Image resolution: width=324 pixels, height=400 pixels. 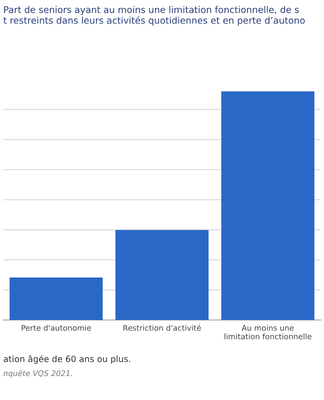 I want to click on chart-title: Part de seniors ayant au moins une limitation fonctionnelle, de s t restreints dans leurs activités quotidiennes et en perte d’autono, so click(x=154, y=16).